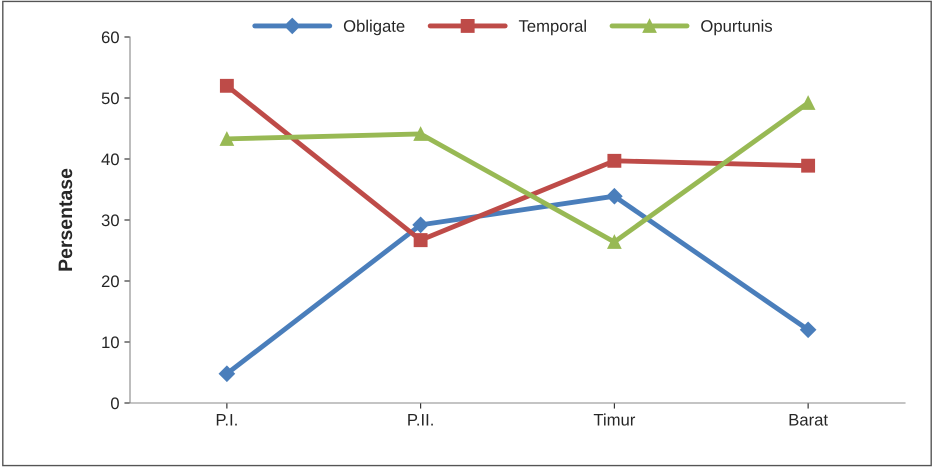 The image size is (934, 467). Describe the element at coordinates (110, 98) in the screenshot. I see `y-tick-label: 50` at that location.